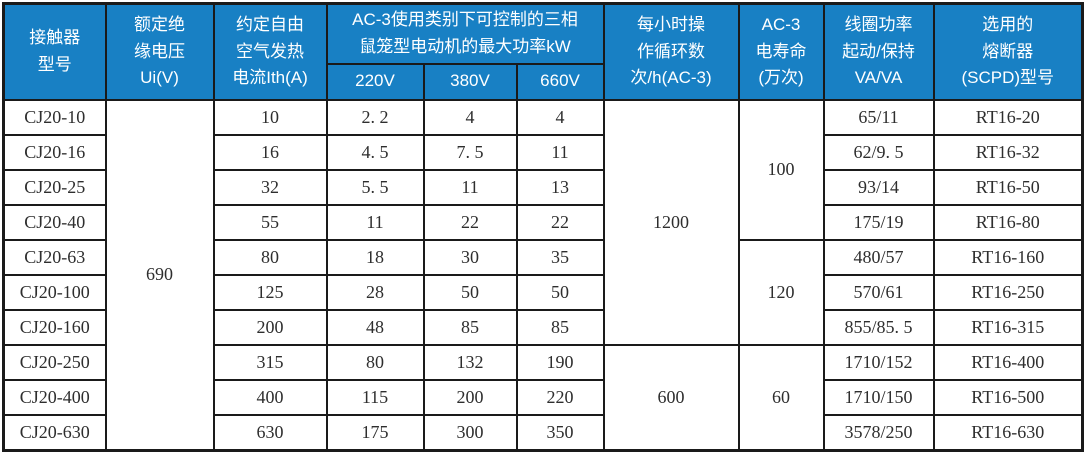  What do you see at coordinates (781, 292) in the screenshot?
I see `cell-life: 120` at bounding box center [781, 292].